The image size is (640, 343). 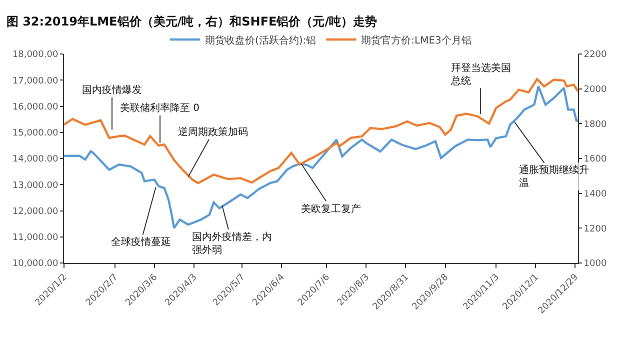 I want to click on annotation: 美联储利率降至 0, so click(x=160, y=108).